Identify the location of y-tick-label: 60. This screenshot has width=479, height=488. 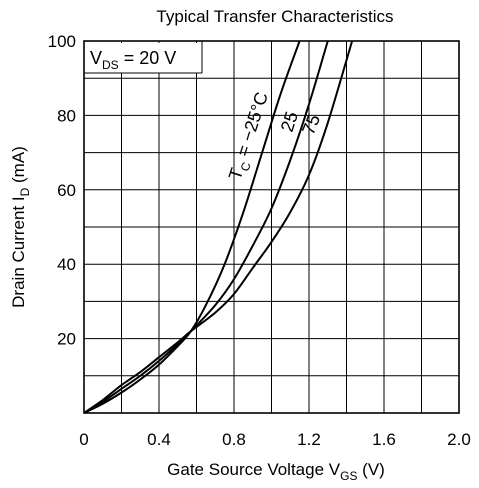
(66, 190).